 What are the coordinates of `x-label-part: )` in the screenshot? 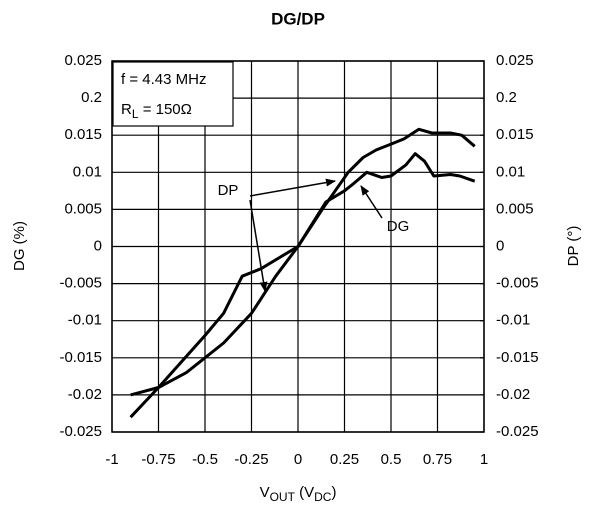 It's located at (333, 492).